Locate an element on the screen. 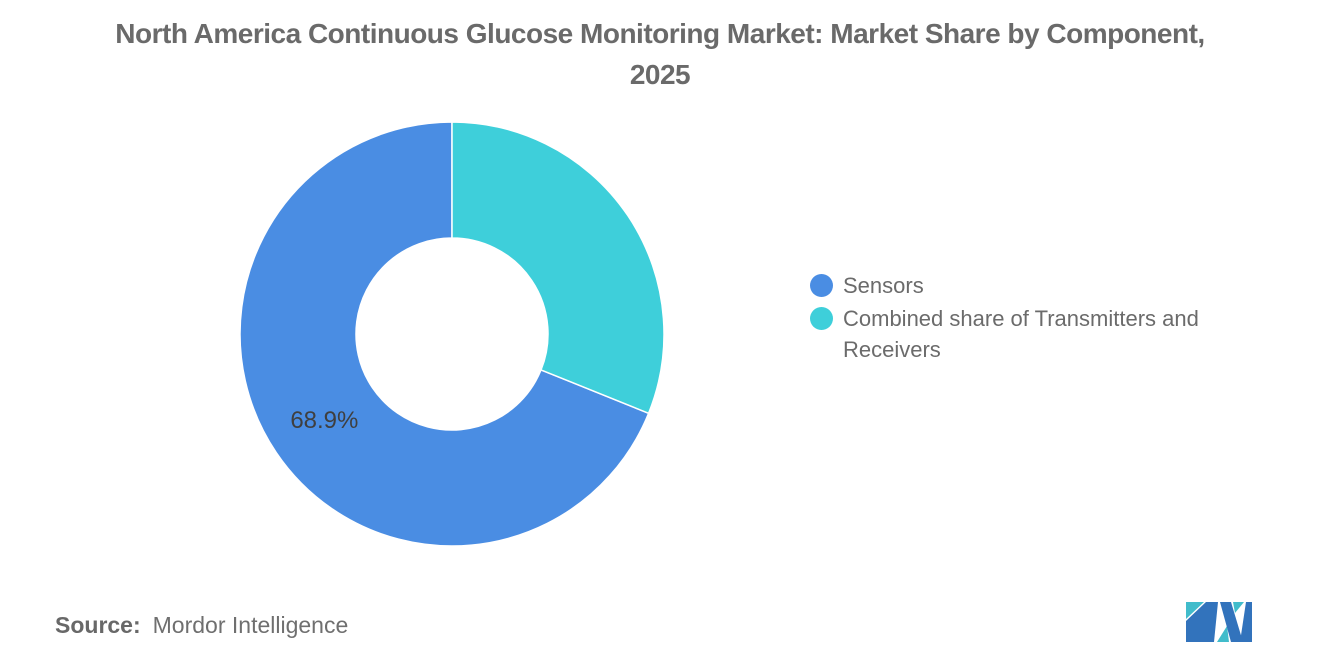 Image resolution: width=1320 pixels, height=665 pixels. legend-swatch-transmitters-receivers is located at coordinates (821, 318).